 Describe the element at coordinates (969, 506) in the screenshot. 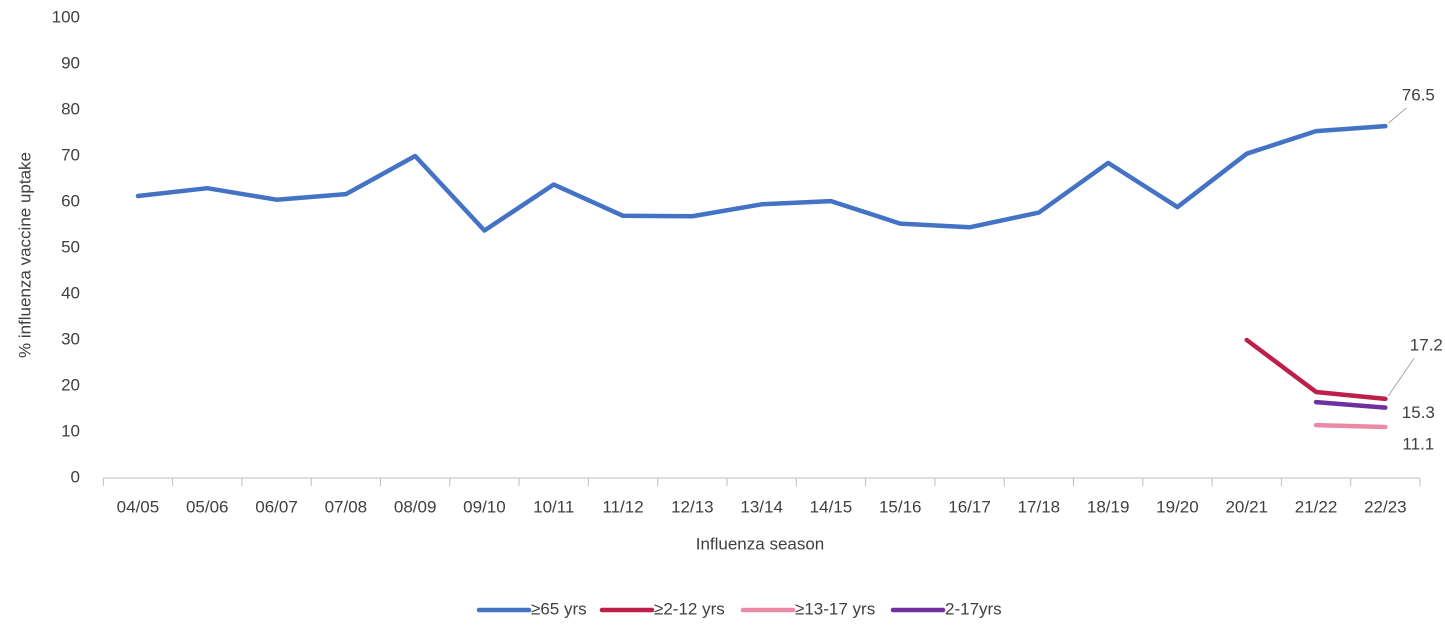

I see `x-tick-label: 16/17` at that location.